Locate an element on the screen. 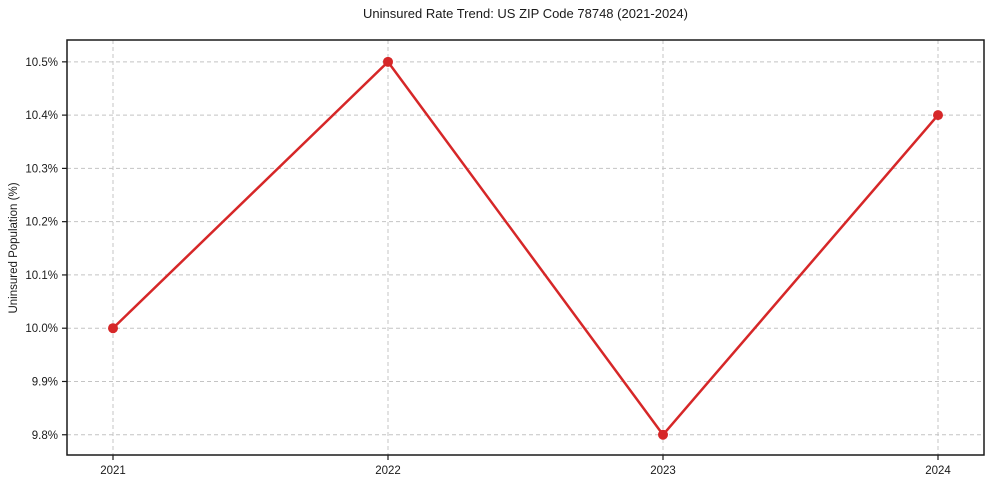  x-tick-label: 2021 is located at coordinates (113, 471).